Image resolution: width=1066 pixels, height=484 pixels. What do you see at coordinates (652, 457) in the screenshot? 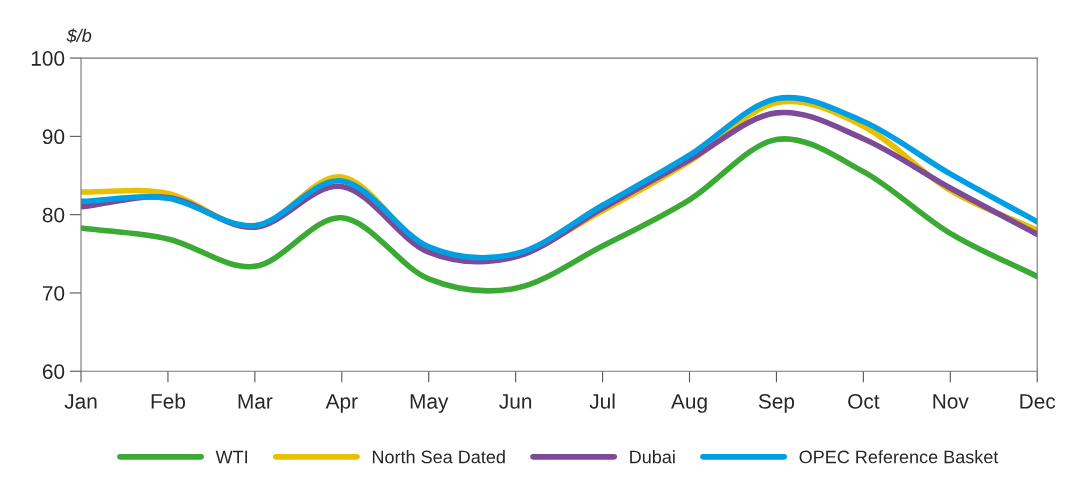
I see `legend-label: Dubai` at bounding box center [652, 457].